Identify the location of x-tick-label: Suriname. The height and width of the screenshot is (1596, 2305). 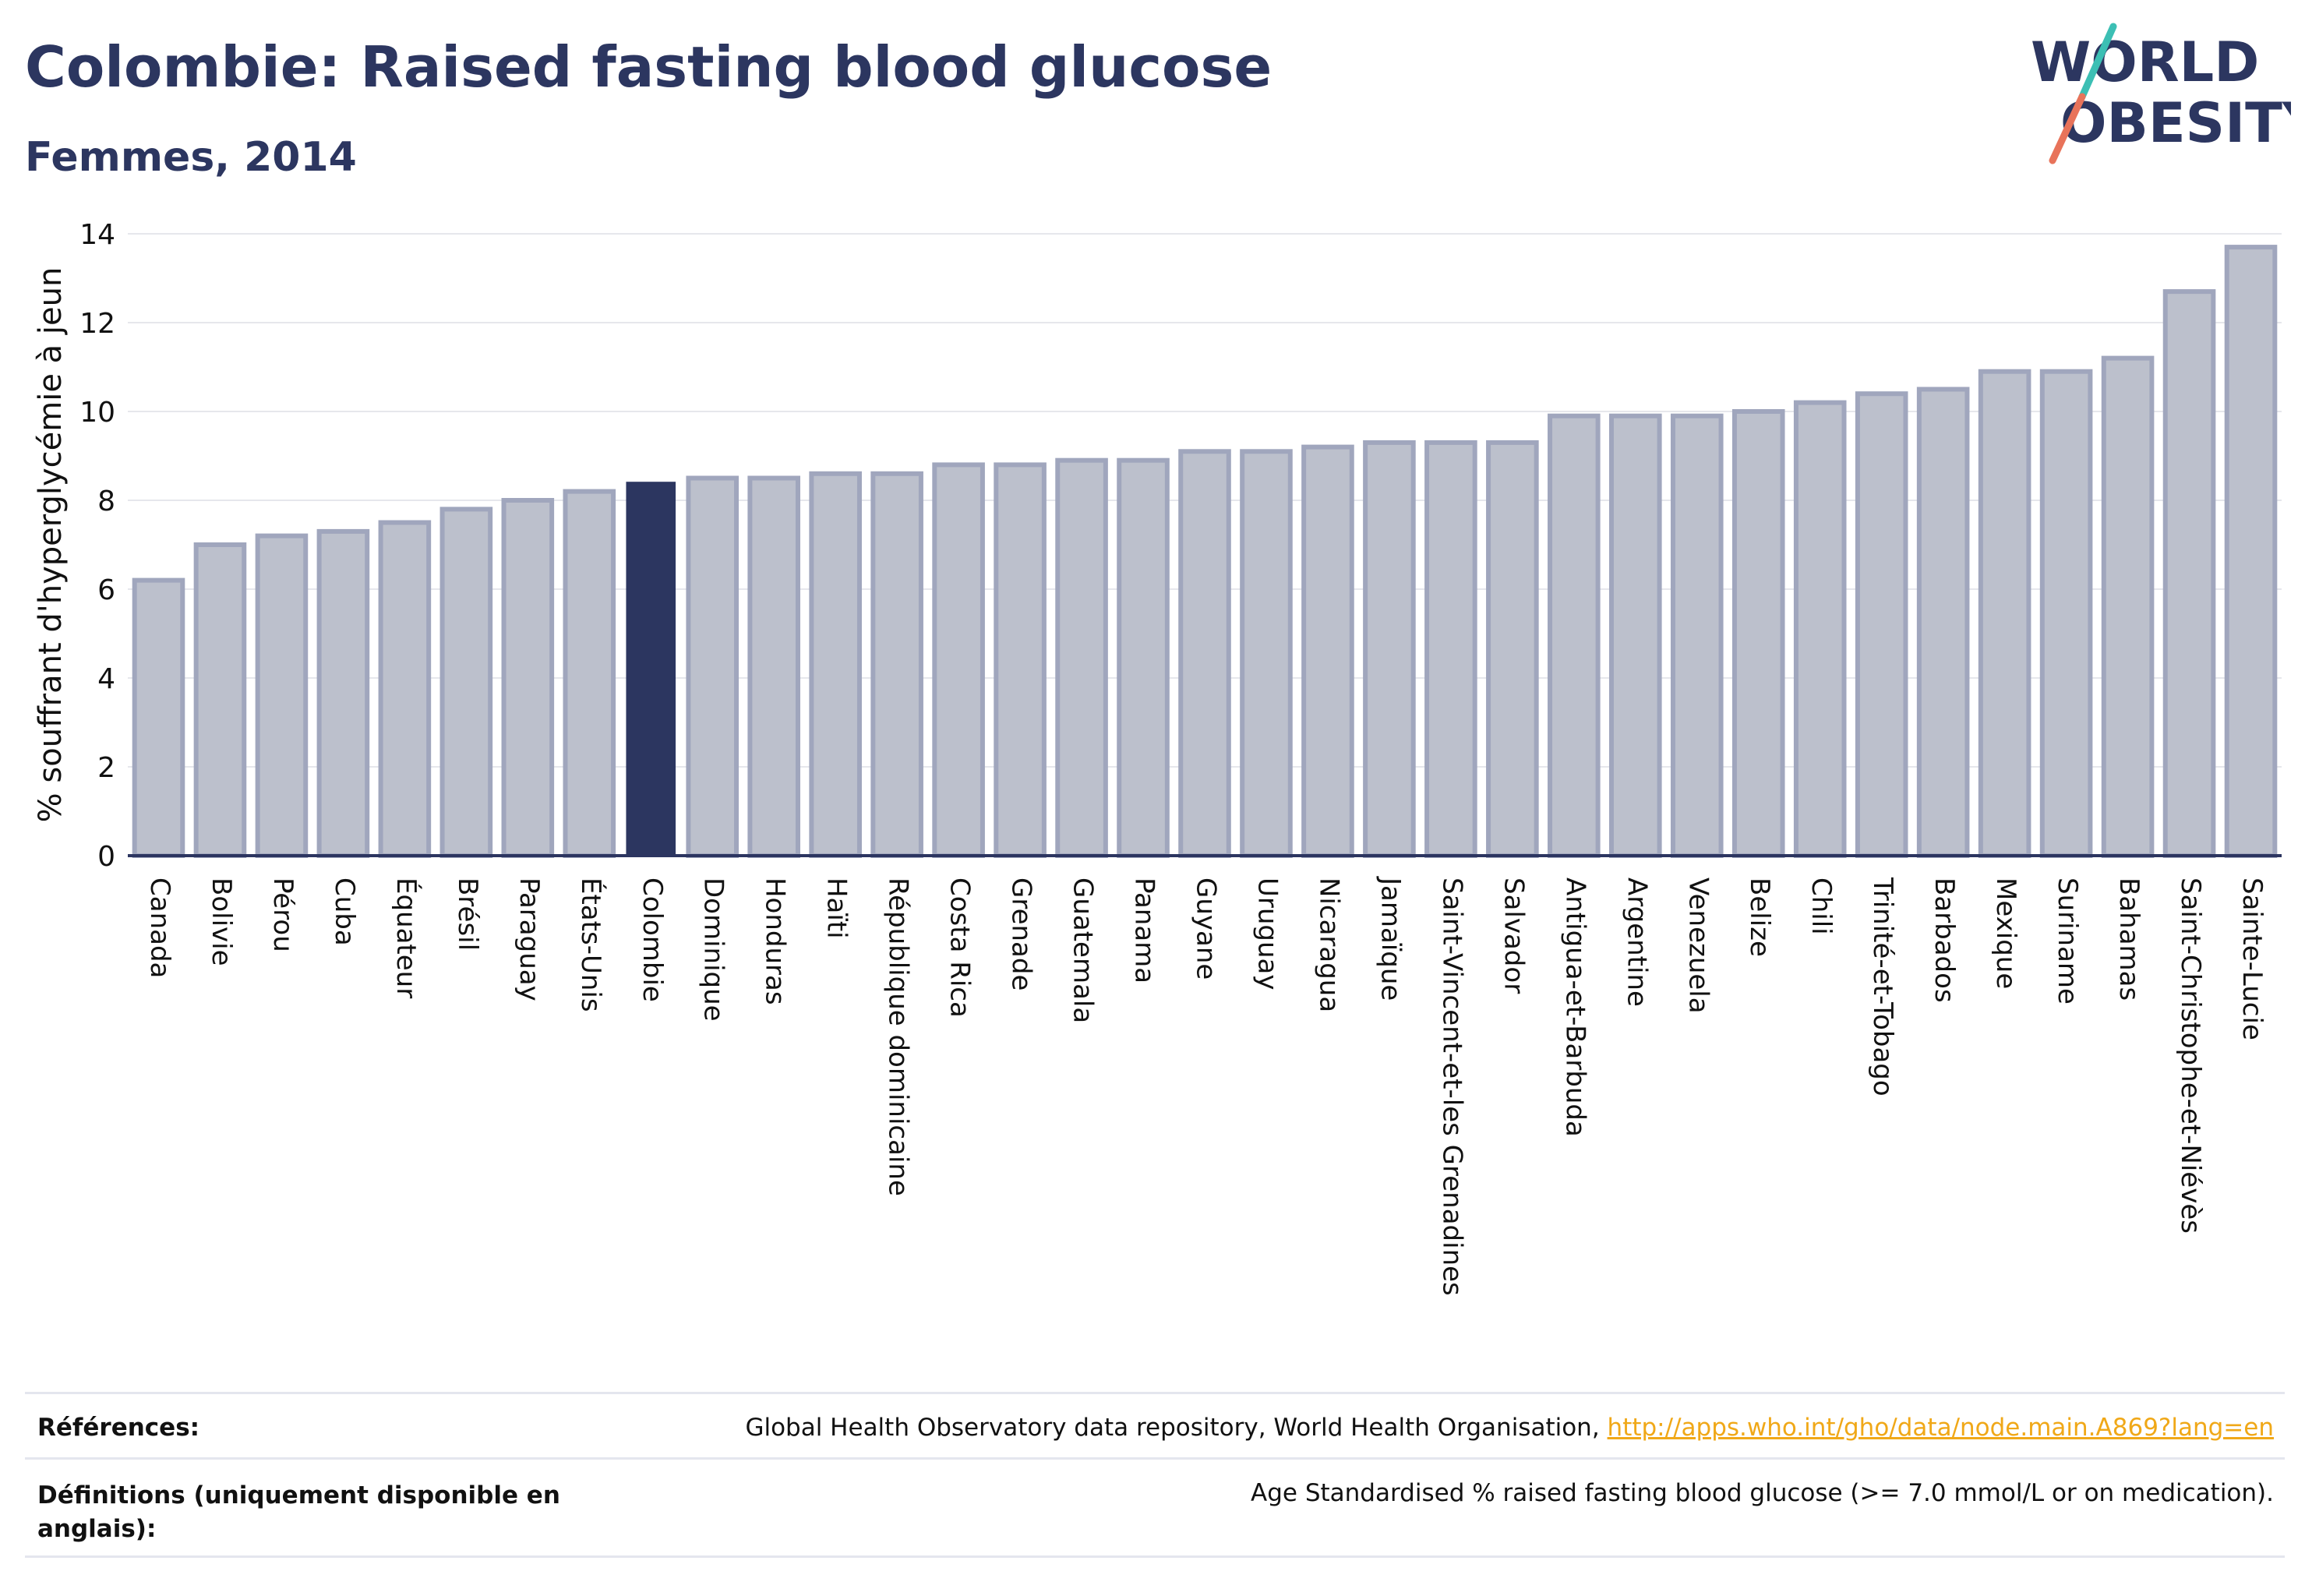
(2067, 941).